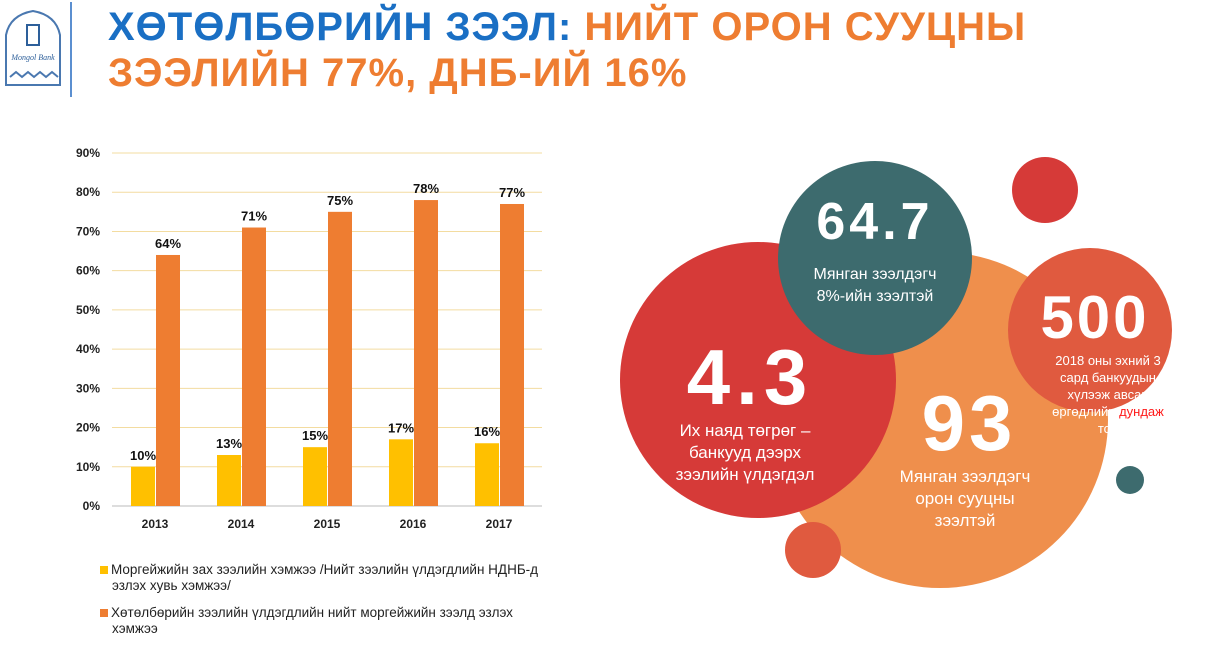  What do you see at coordinates (71, 49) in the screenshot?
I see `divider` at bounding box center [71, 49].